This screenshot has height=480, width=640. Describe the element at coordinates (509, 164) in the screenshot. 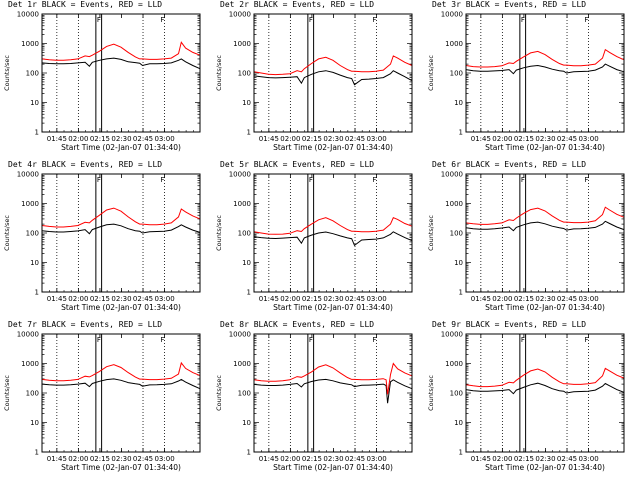

I see `panel-title: Det 6r BLACK = Events, RED = LLD` at that location.